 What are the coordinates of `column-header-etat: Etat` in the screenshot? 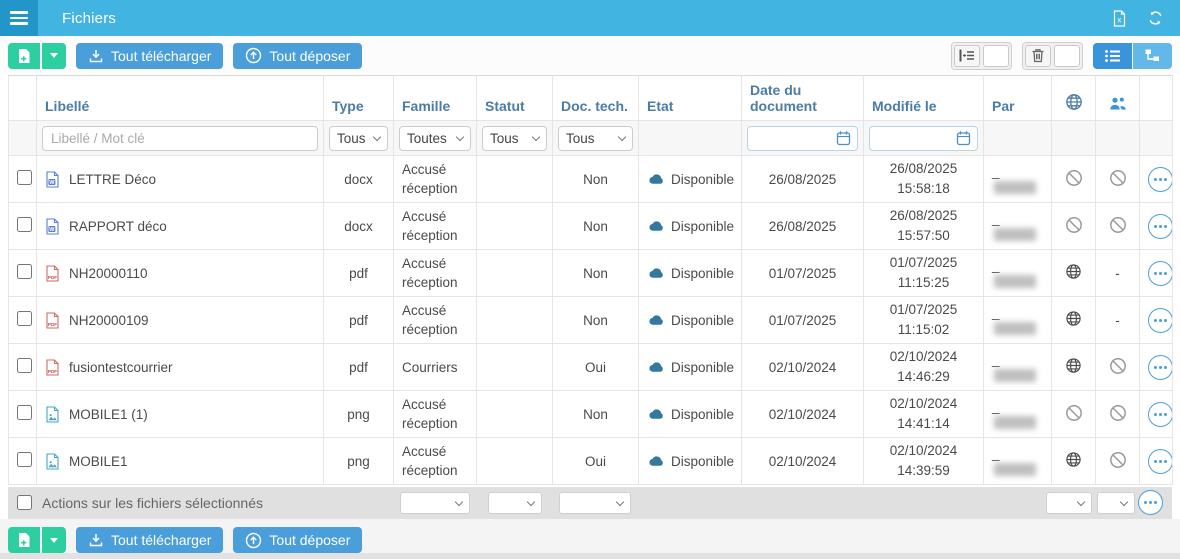 It's located at (690, 98).